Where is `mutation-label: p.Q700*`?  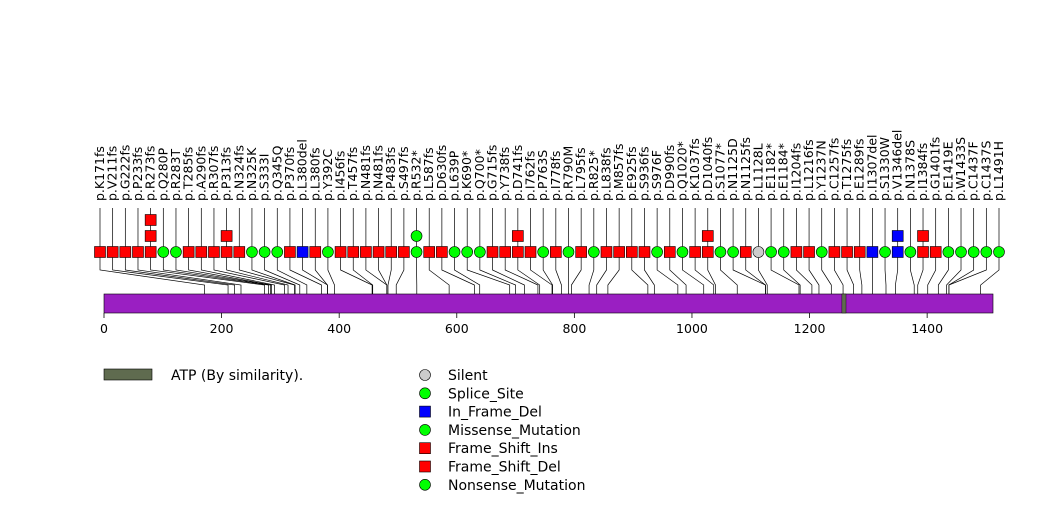
mutation-label: p.Q700* is located at coordinates (479, 175).